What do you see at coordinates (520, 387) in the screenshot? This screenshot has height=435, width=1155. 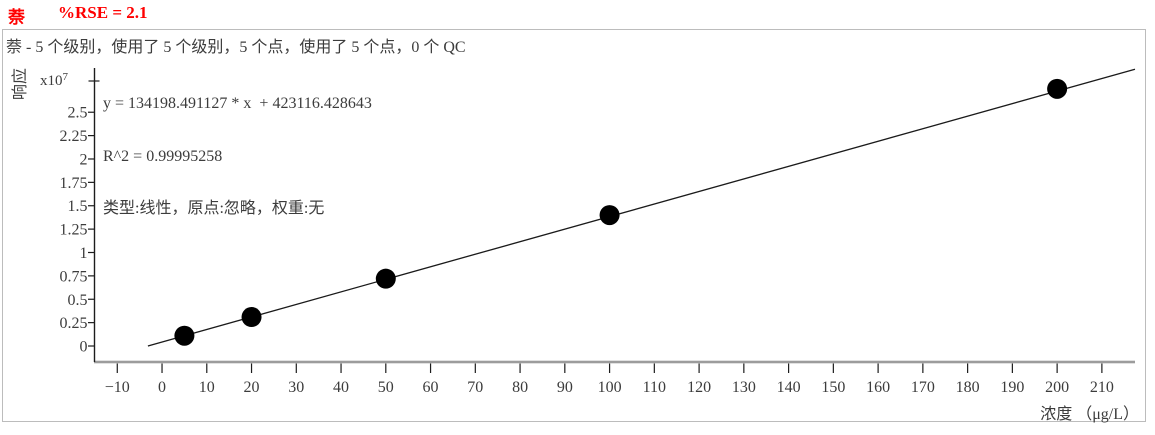 I see `x-tick-label: 80` at bounding box center [520, 387].